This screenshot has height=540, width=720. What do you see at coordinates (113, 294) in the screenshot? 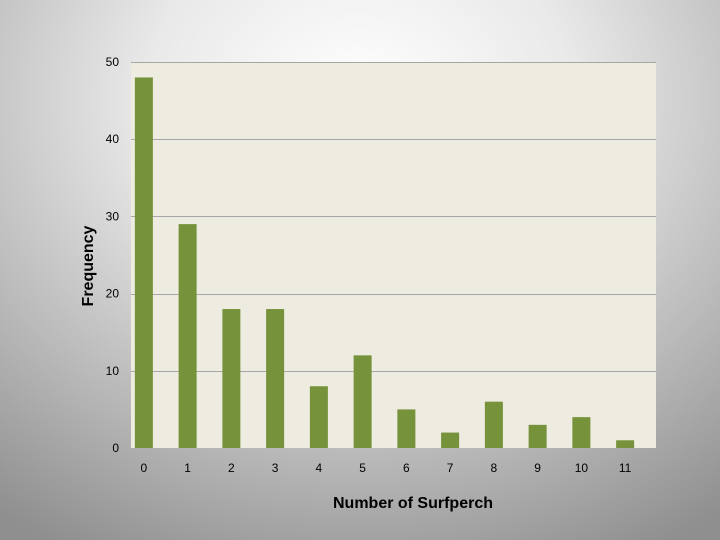
I see `y-tick-label: 20` at bounding box center [113, 294].